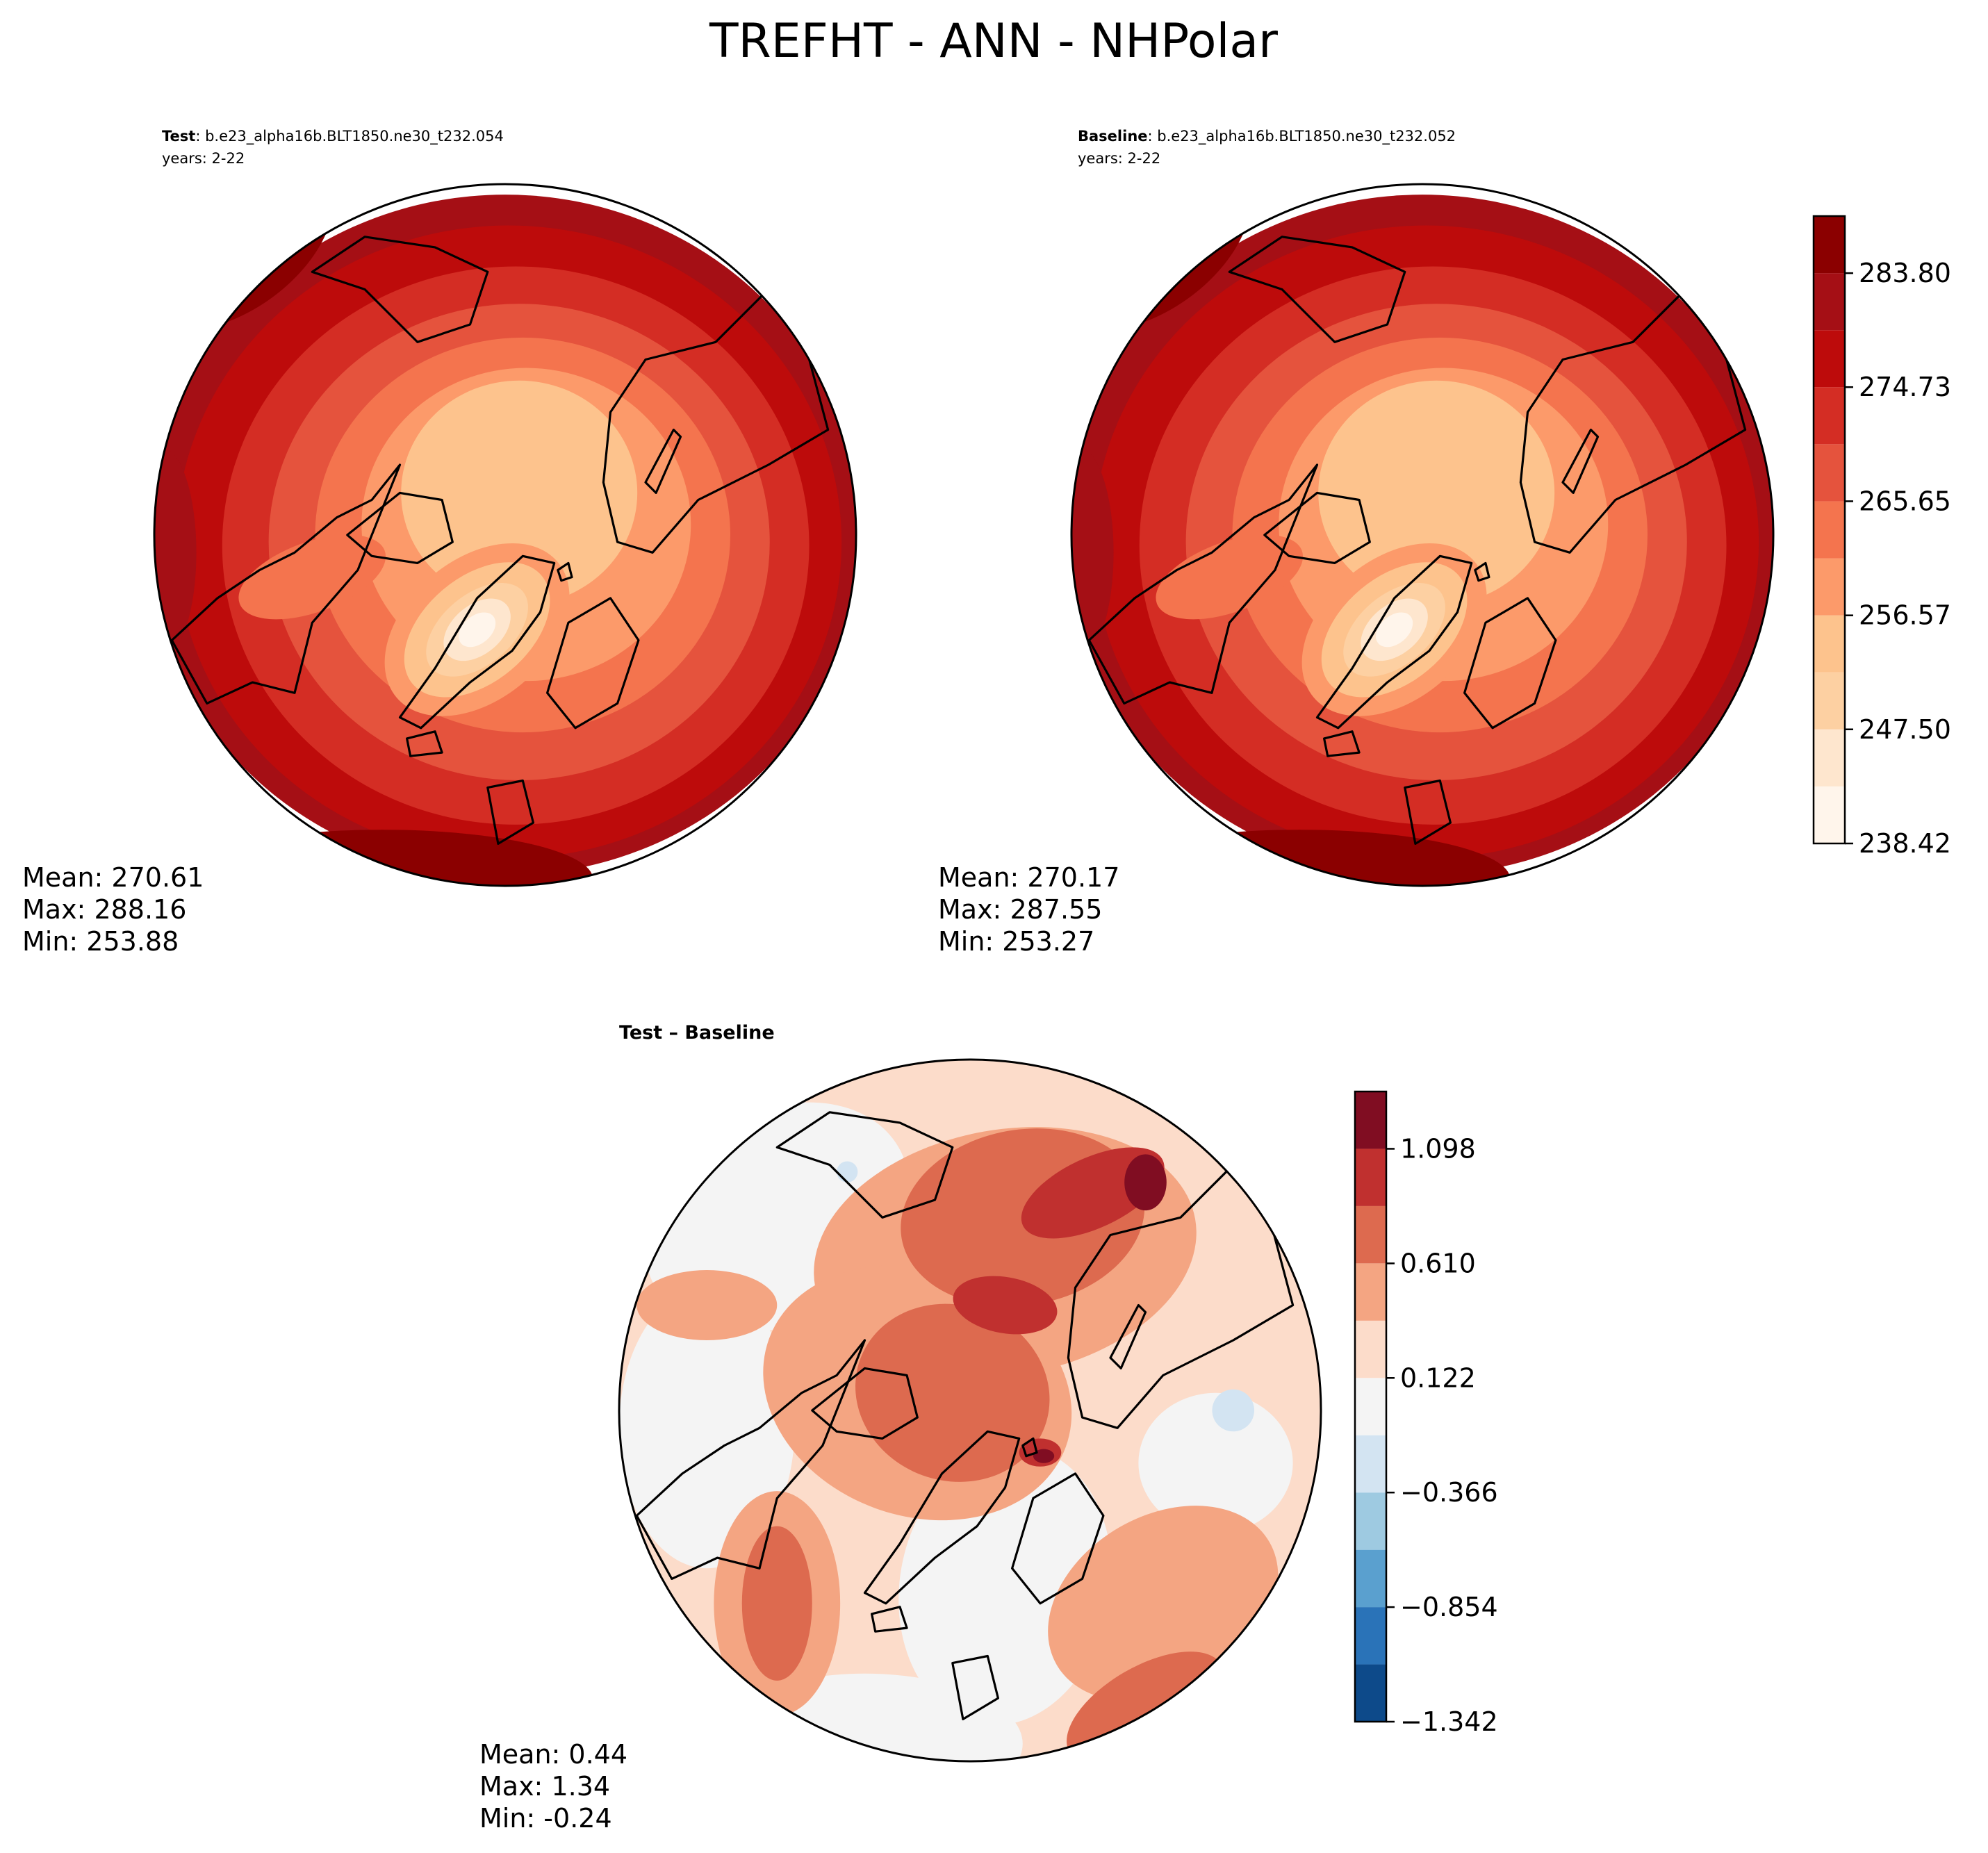  I want to click on temperature-colorbar-frame, so click(1829, 530).